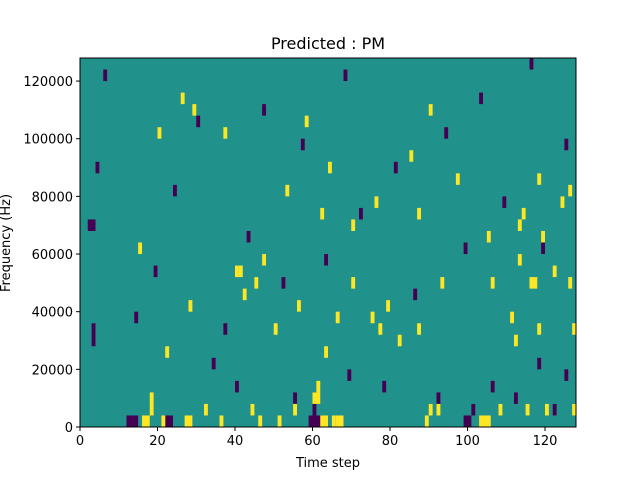 The width and height of the screenshot is (640, 480). I want to click on x-tick-label: 100, so click(467, 441).